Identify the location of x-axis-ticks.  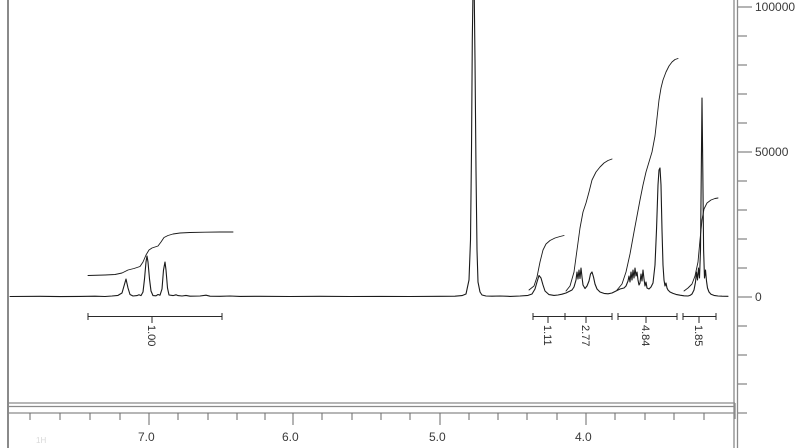
(367, 419).